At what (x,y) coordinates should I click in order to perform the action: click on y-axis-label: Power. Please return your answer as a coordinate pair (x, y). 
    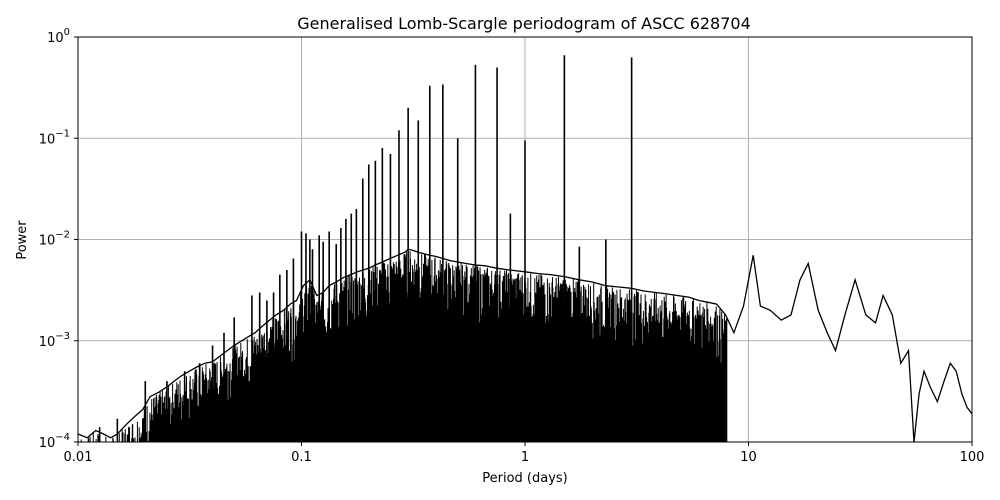
    Looking at the image, I should click on (22, 240).